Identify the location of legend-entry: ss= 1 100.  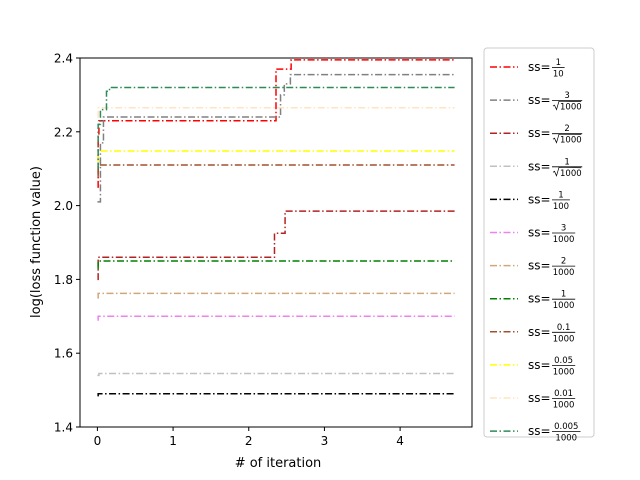
(530, 201).